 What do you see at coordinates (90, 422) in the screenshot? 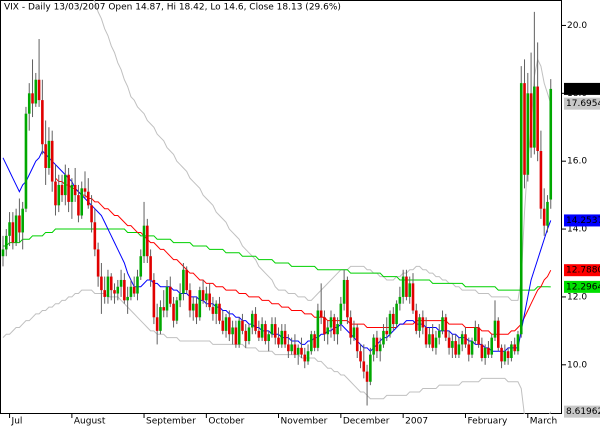
I see `x-tick-label: August` at bounding box center [90, 422].